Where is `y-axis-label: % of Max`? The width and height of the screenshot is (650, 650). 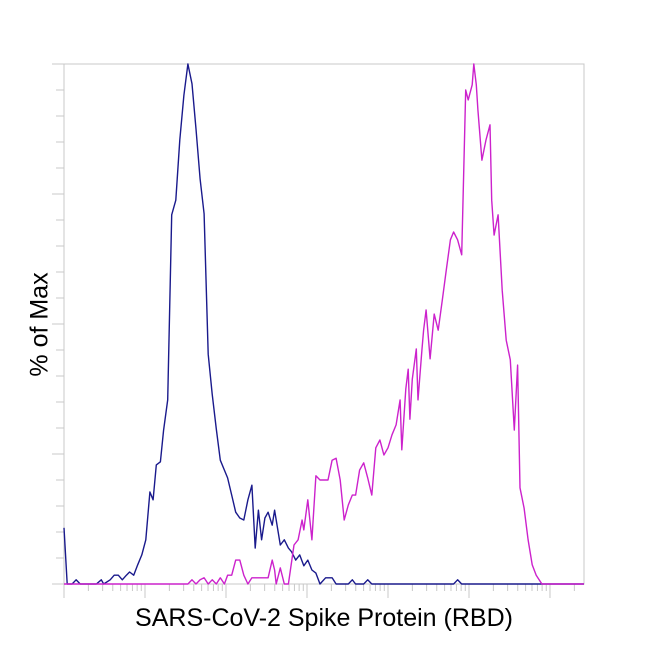
y-axis-label: % of Max is located at coordinates (39, 324).